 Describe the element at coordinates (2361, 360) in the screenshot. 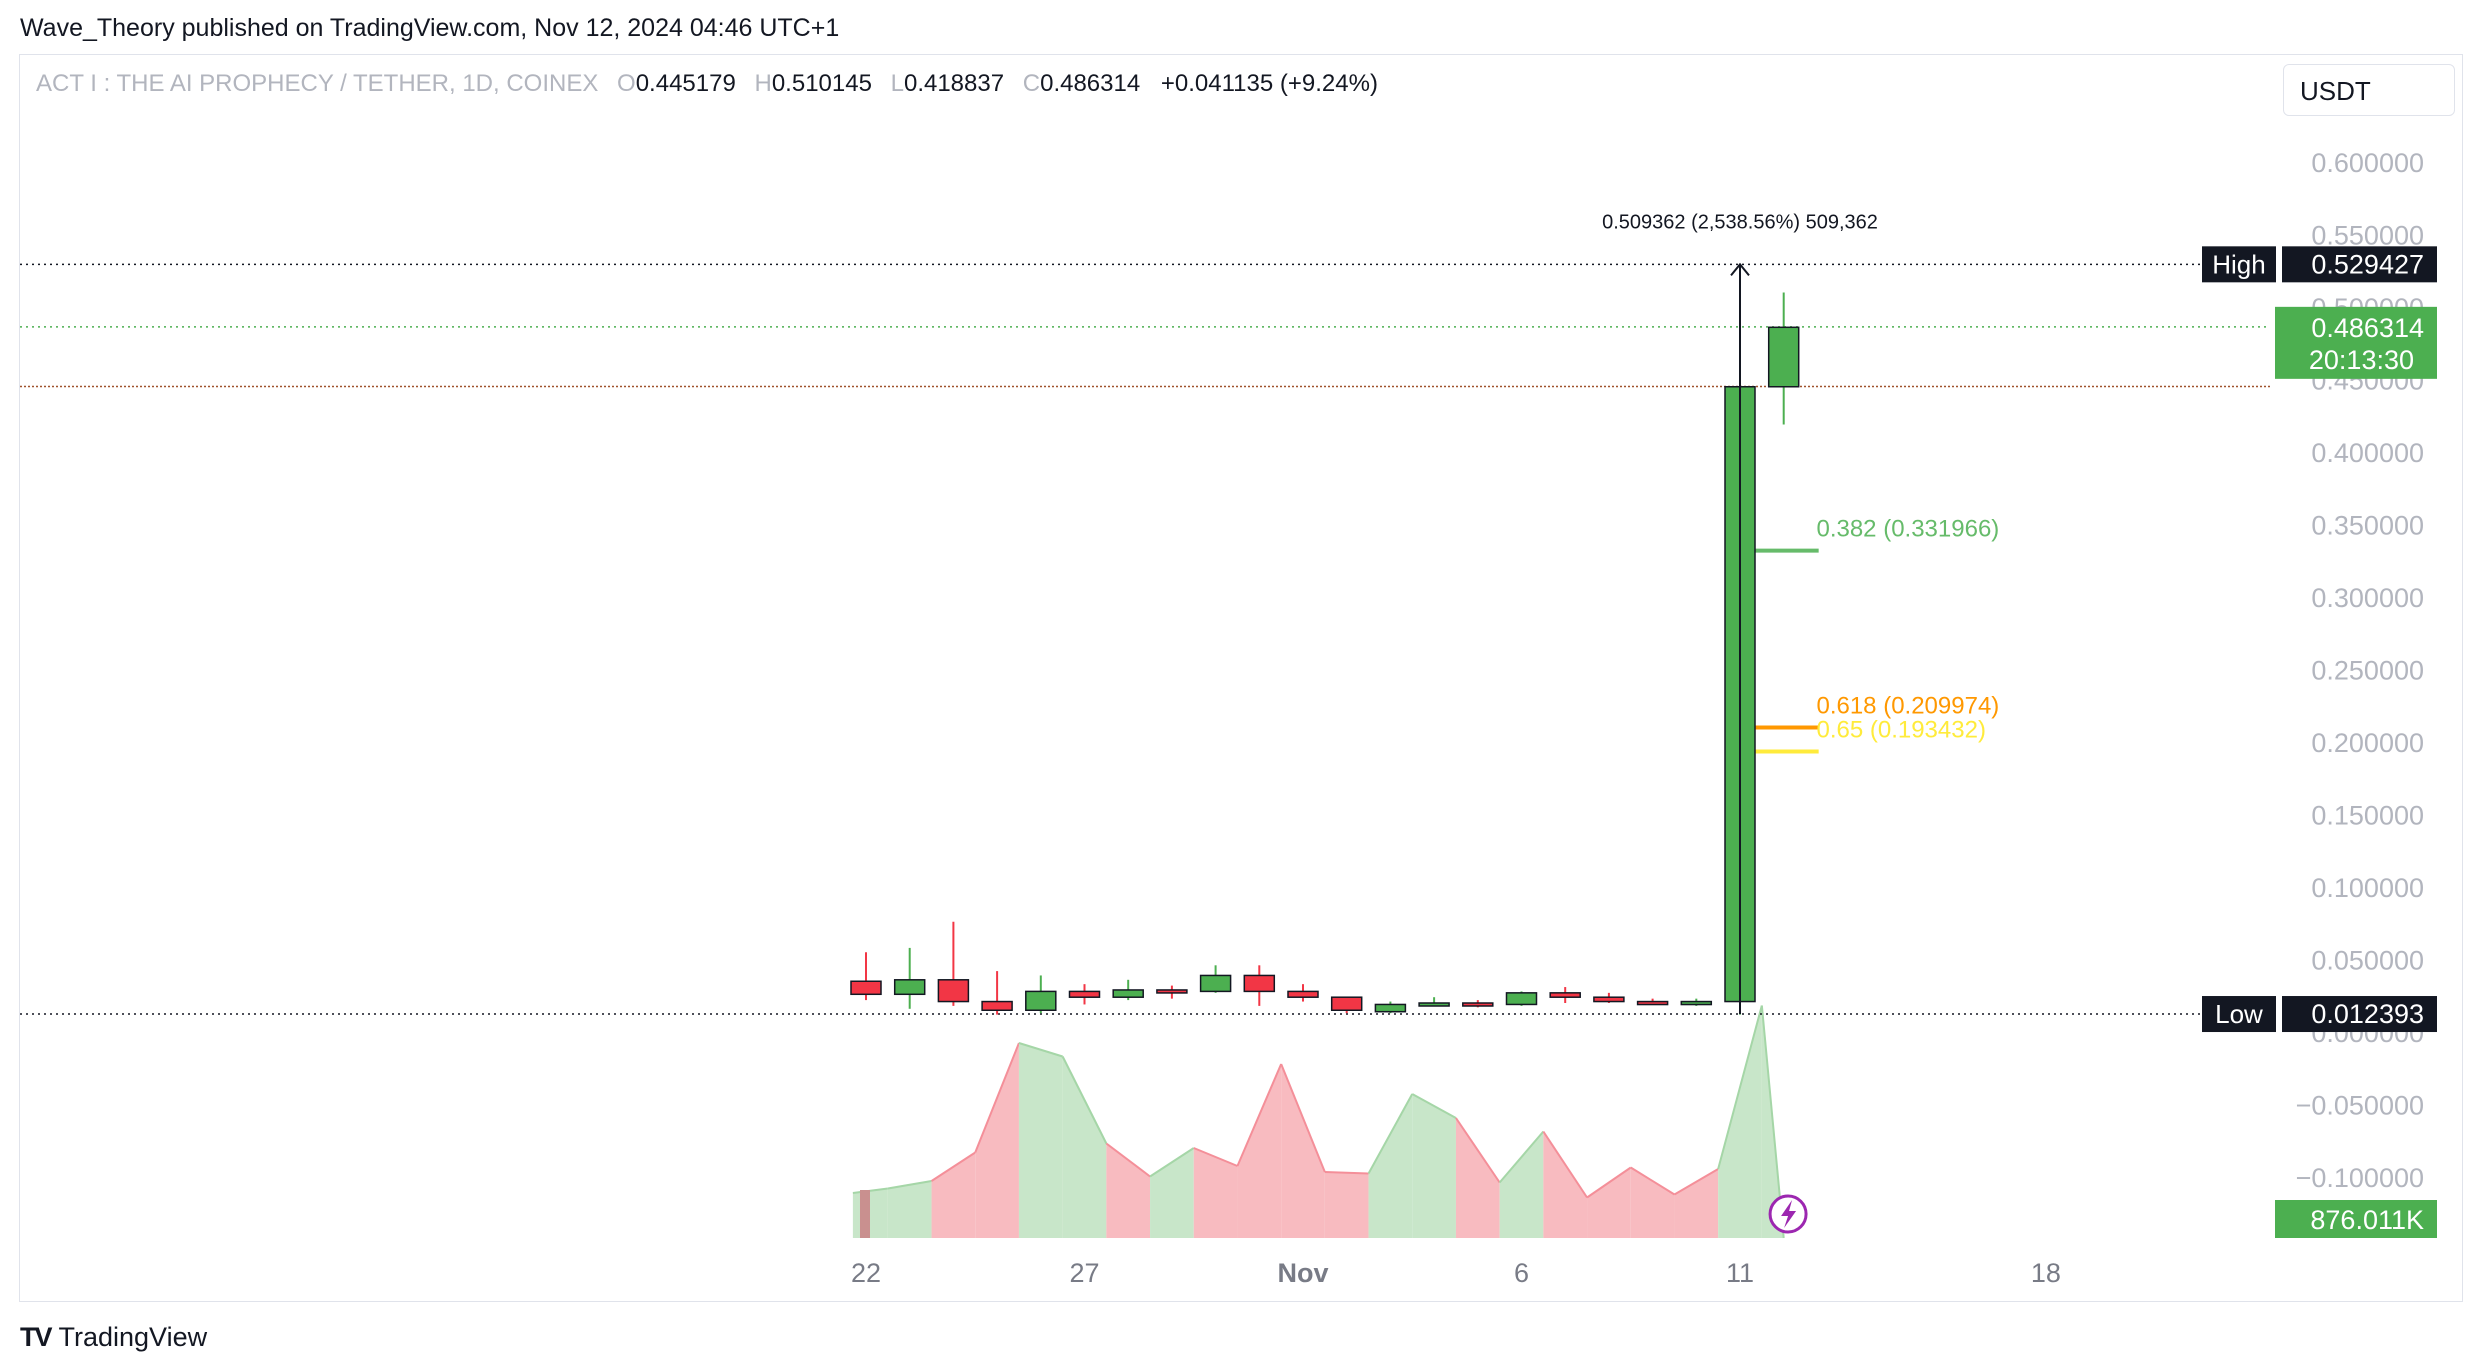

I see `countdown-timer: 20:13:30` at that location.